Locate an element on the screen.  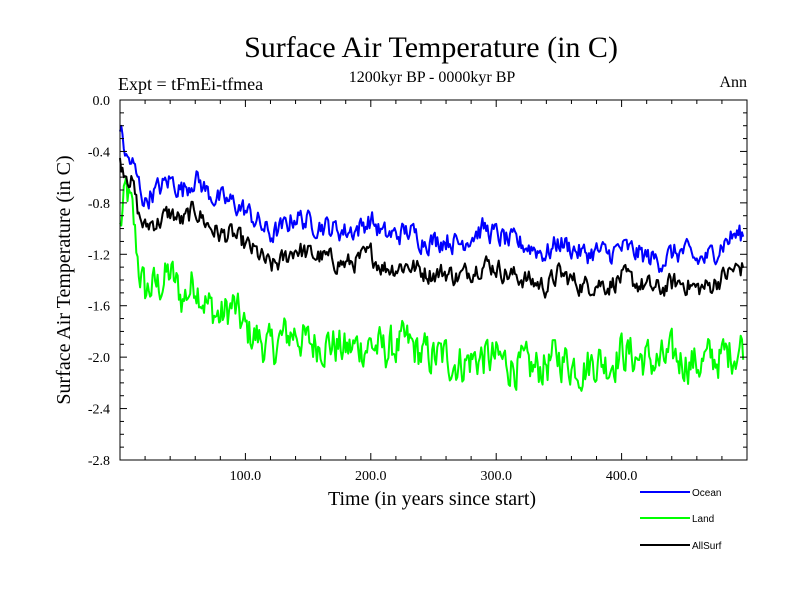
y-tick-label: 0.0 is located at coordinates (102, 101).